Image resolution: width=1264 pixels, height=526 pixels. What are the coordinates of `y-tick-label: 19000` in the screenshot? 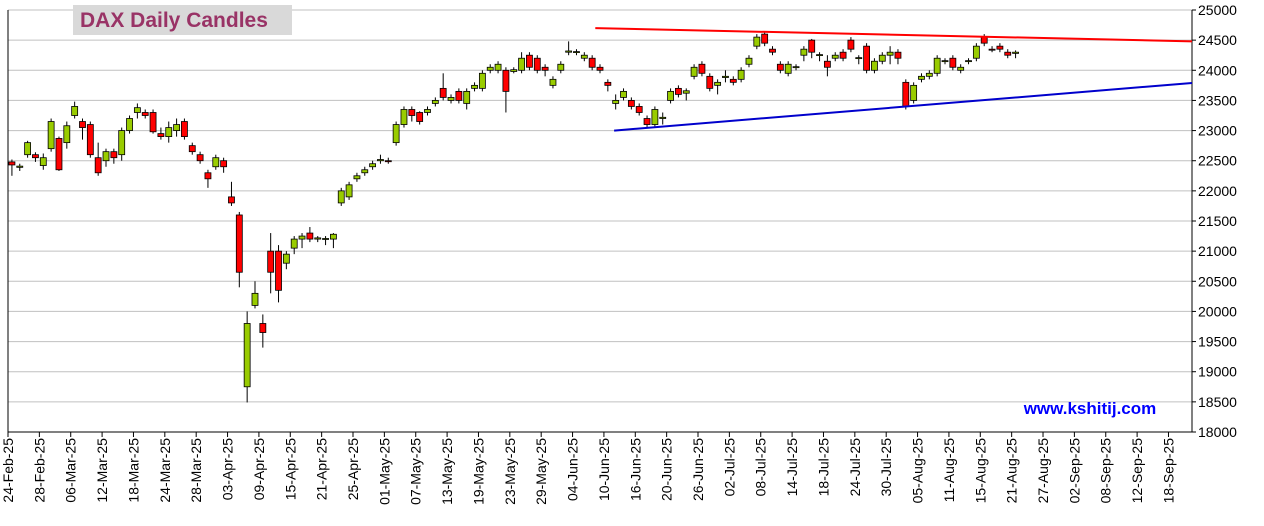 It's located at (1217, 372).